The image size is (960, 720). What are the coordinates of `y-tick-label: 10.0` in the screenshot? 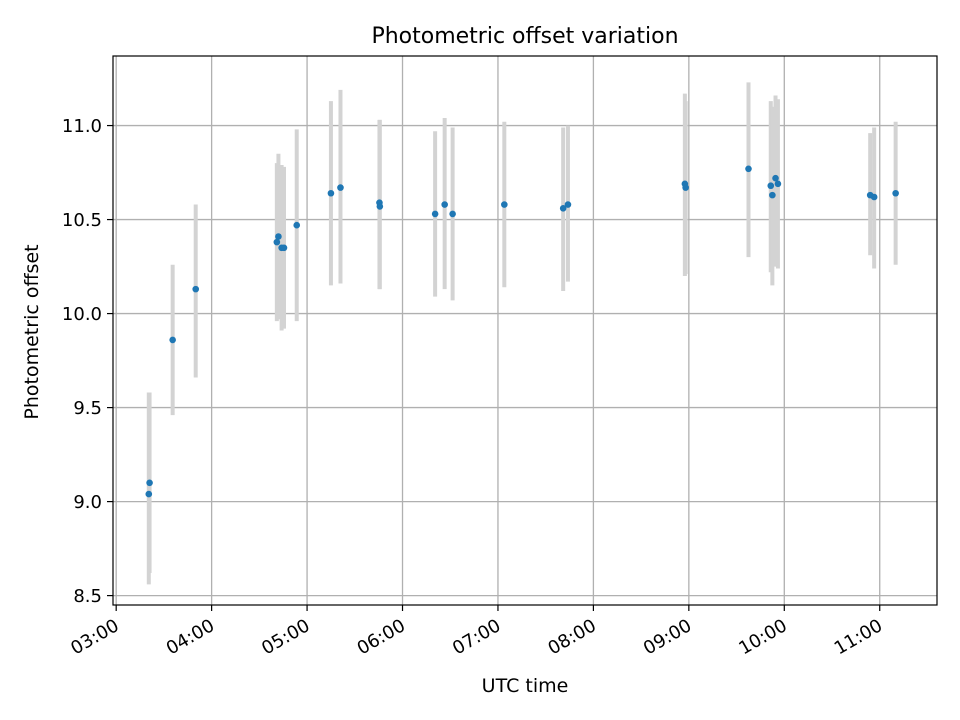 It's located at (82, 314).